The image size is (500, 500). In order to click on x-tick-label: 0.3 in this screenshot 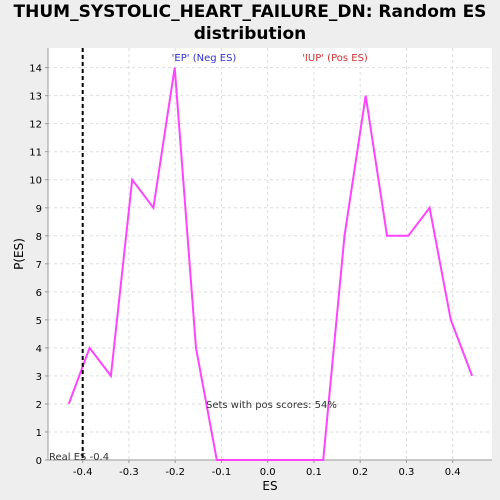, I will do `click(406, 472)`.